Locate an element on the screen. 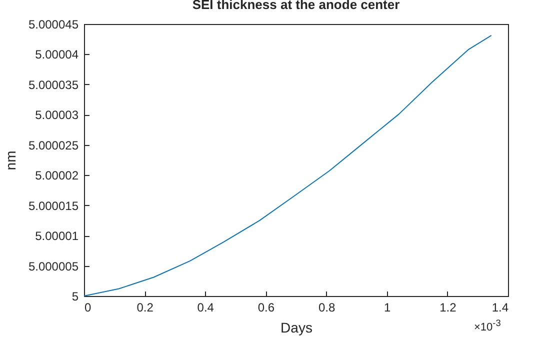 This screenshot has height=337, width=560. x-tick-label: 1.2 is located at coordinates (448, 307).